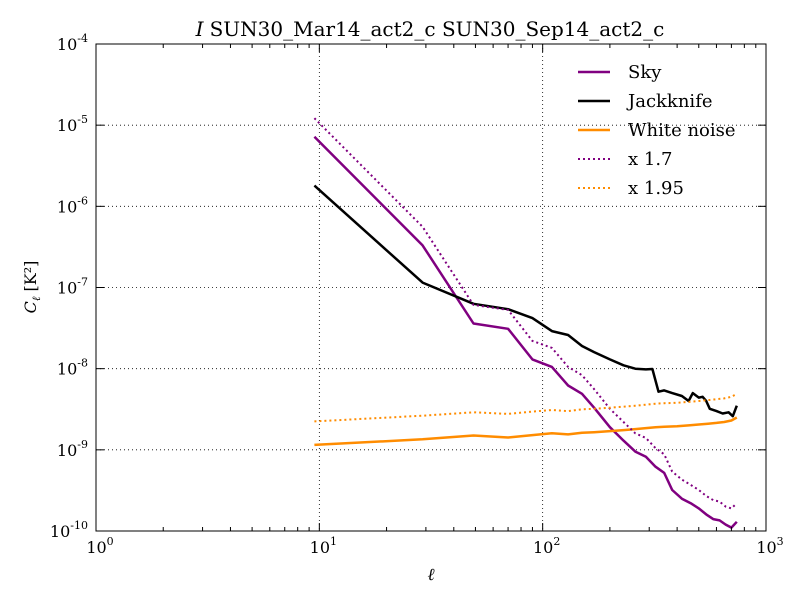 The height and width of the screenshot is (600, 800). I want to click on y-tick-label: 10⁻⁹, so click(72, 449).